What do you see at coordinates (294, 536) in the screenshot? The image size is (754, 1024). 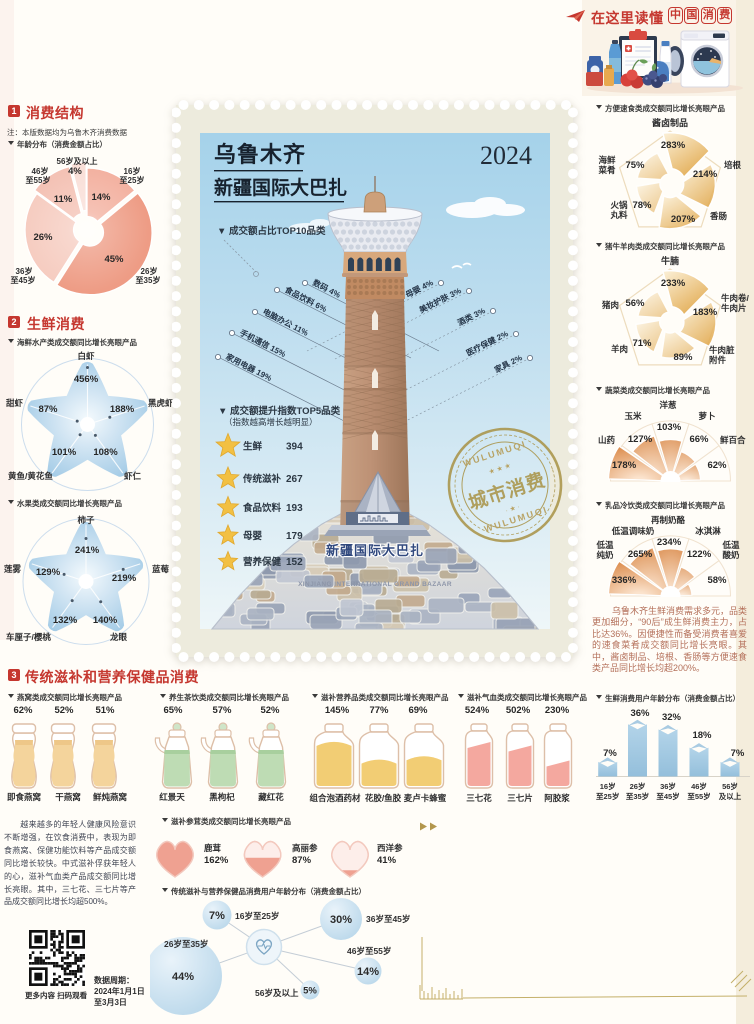 I see `svg-text: 179` at bounding box center [294, 536].